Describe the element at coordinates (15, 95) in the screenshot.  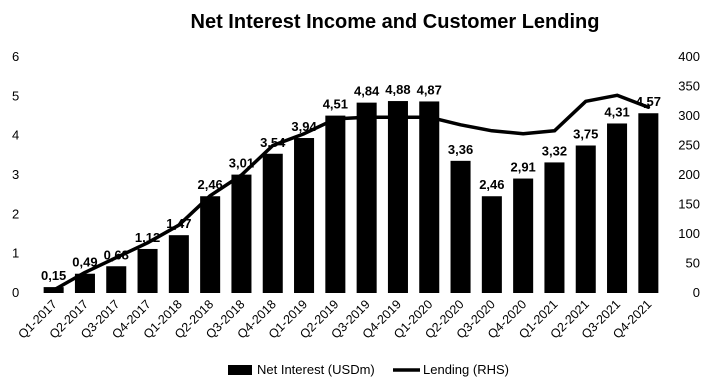
I see `left-tick-label: 5` at that location.